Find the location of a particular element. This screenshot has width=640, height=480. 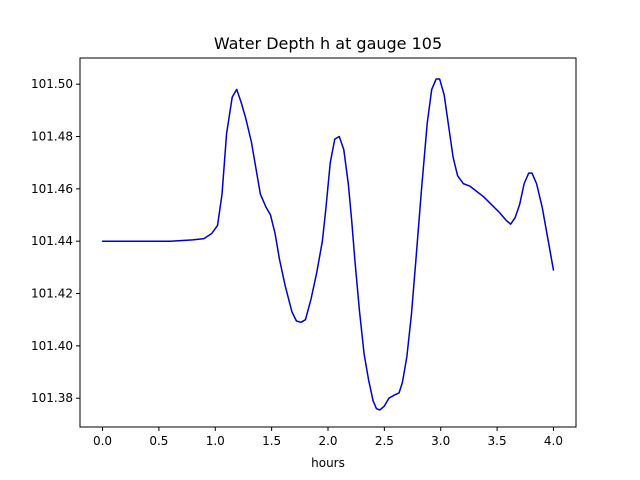

y-tick-label: 101.50 is located at coordinates (52, 84).